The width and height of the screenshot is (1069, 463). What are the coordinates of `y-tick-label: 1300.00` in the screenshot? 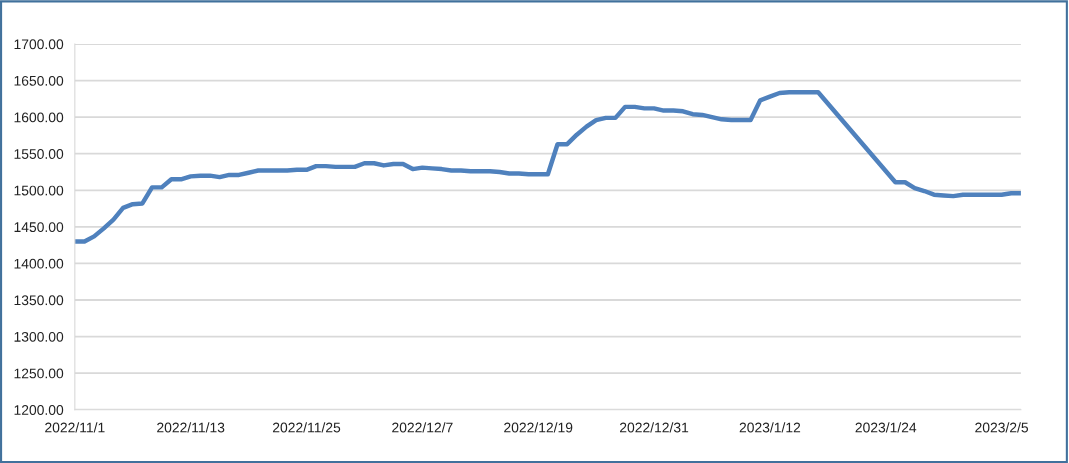 It's located at (39, 336).